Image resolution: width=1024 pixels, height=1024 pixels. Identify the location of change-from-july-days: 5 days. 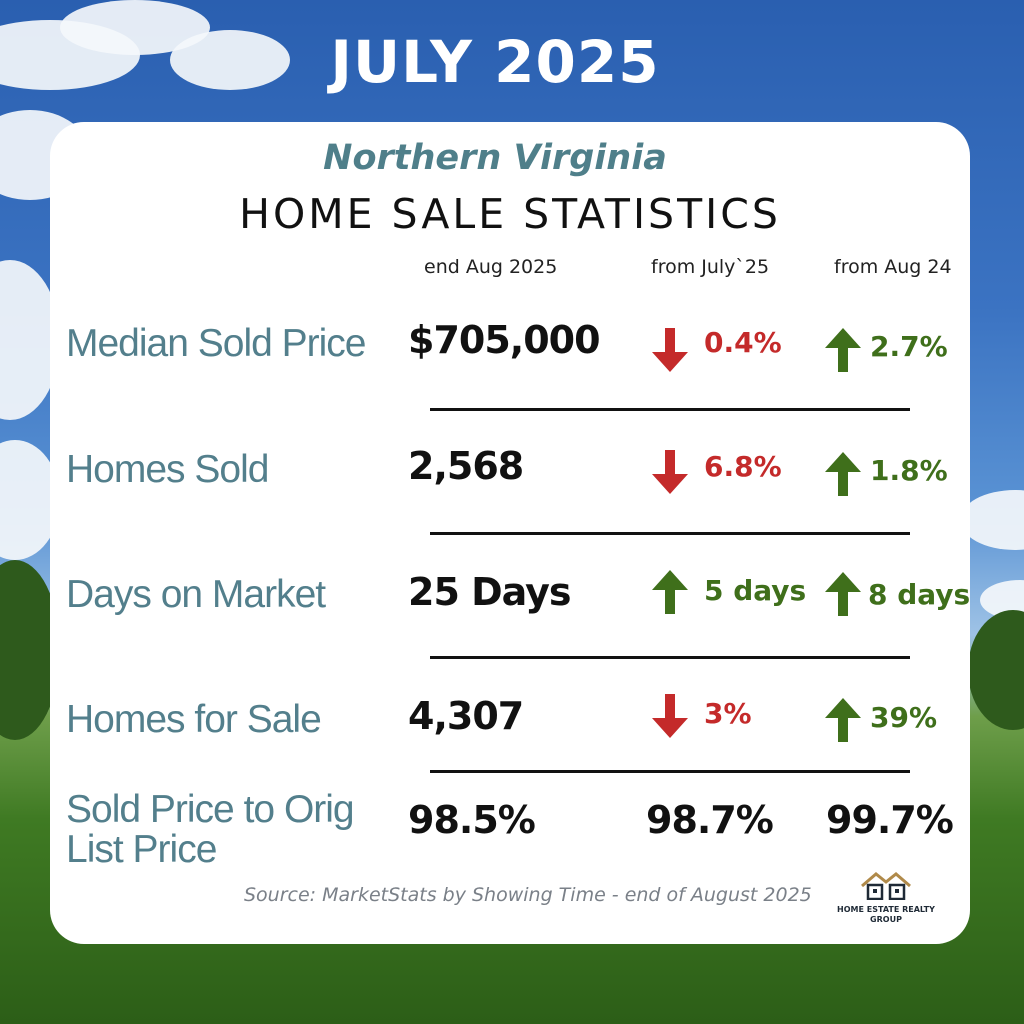
(755, 590).